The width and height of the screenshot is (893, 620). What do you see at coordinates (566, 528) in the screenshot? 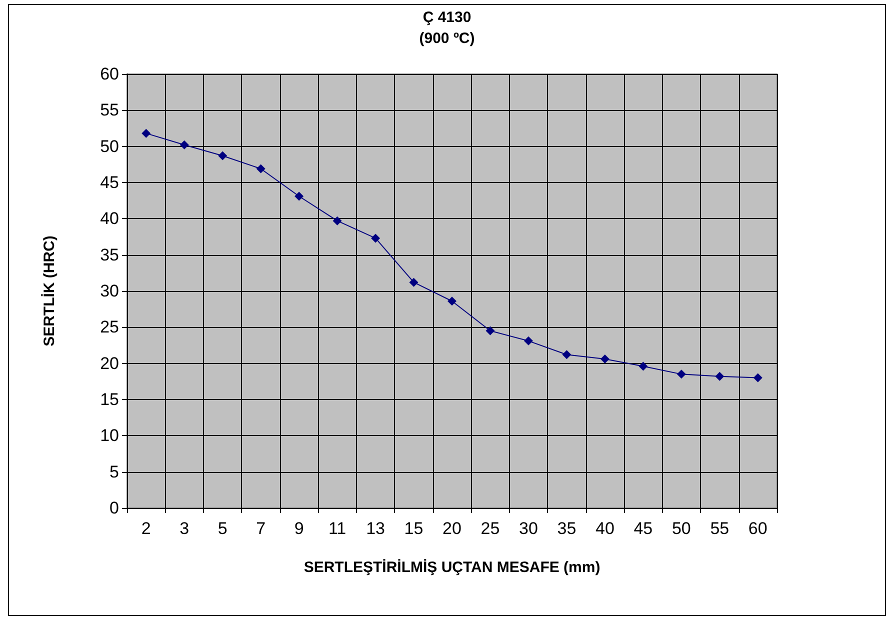
I see `x-tick-label: 35` at bounding box center [566, 528].